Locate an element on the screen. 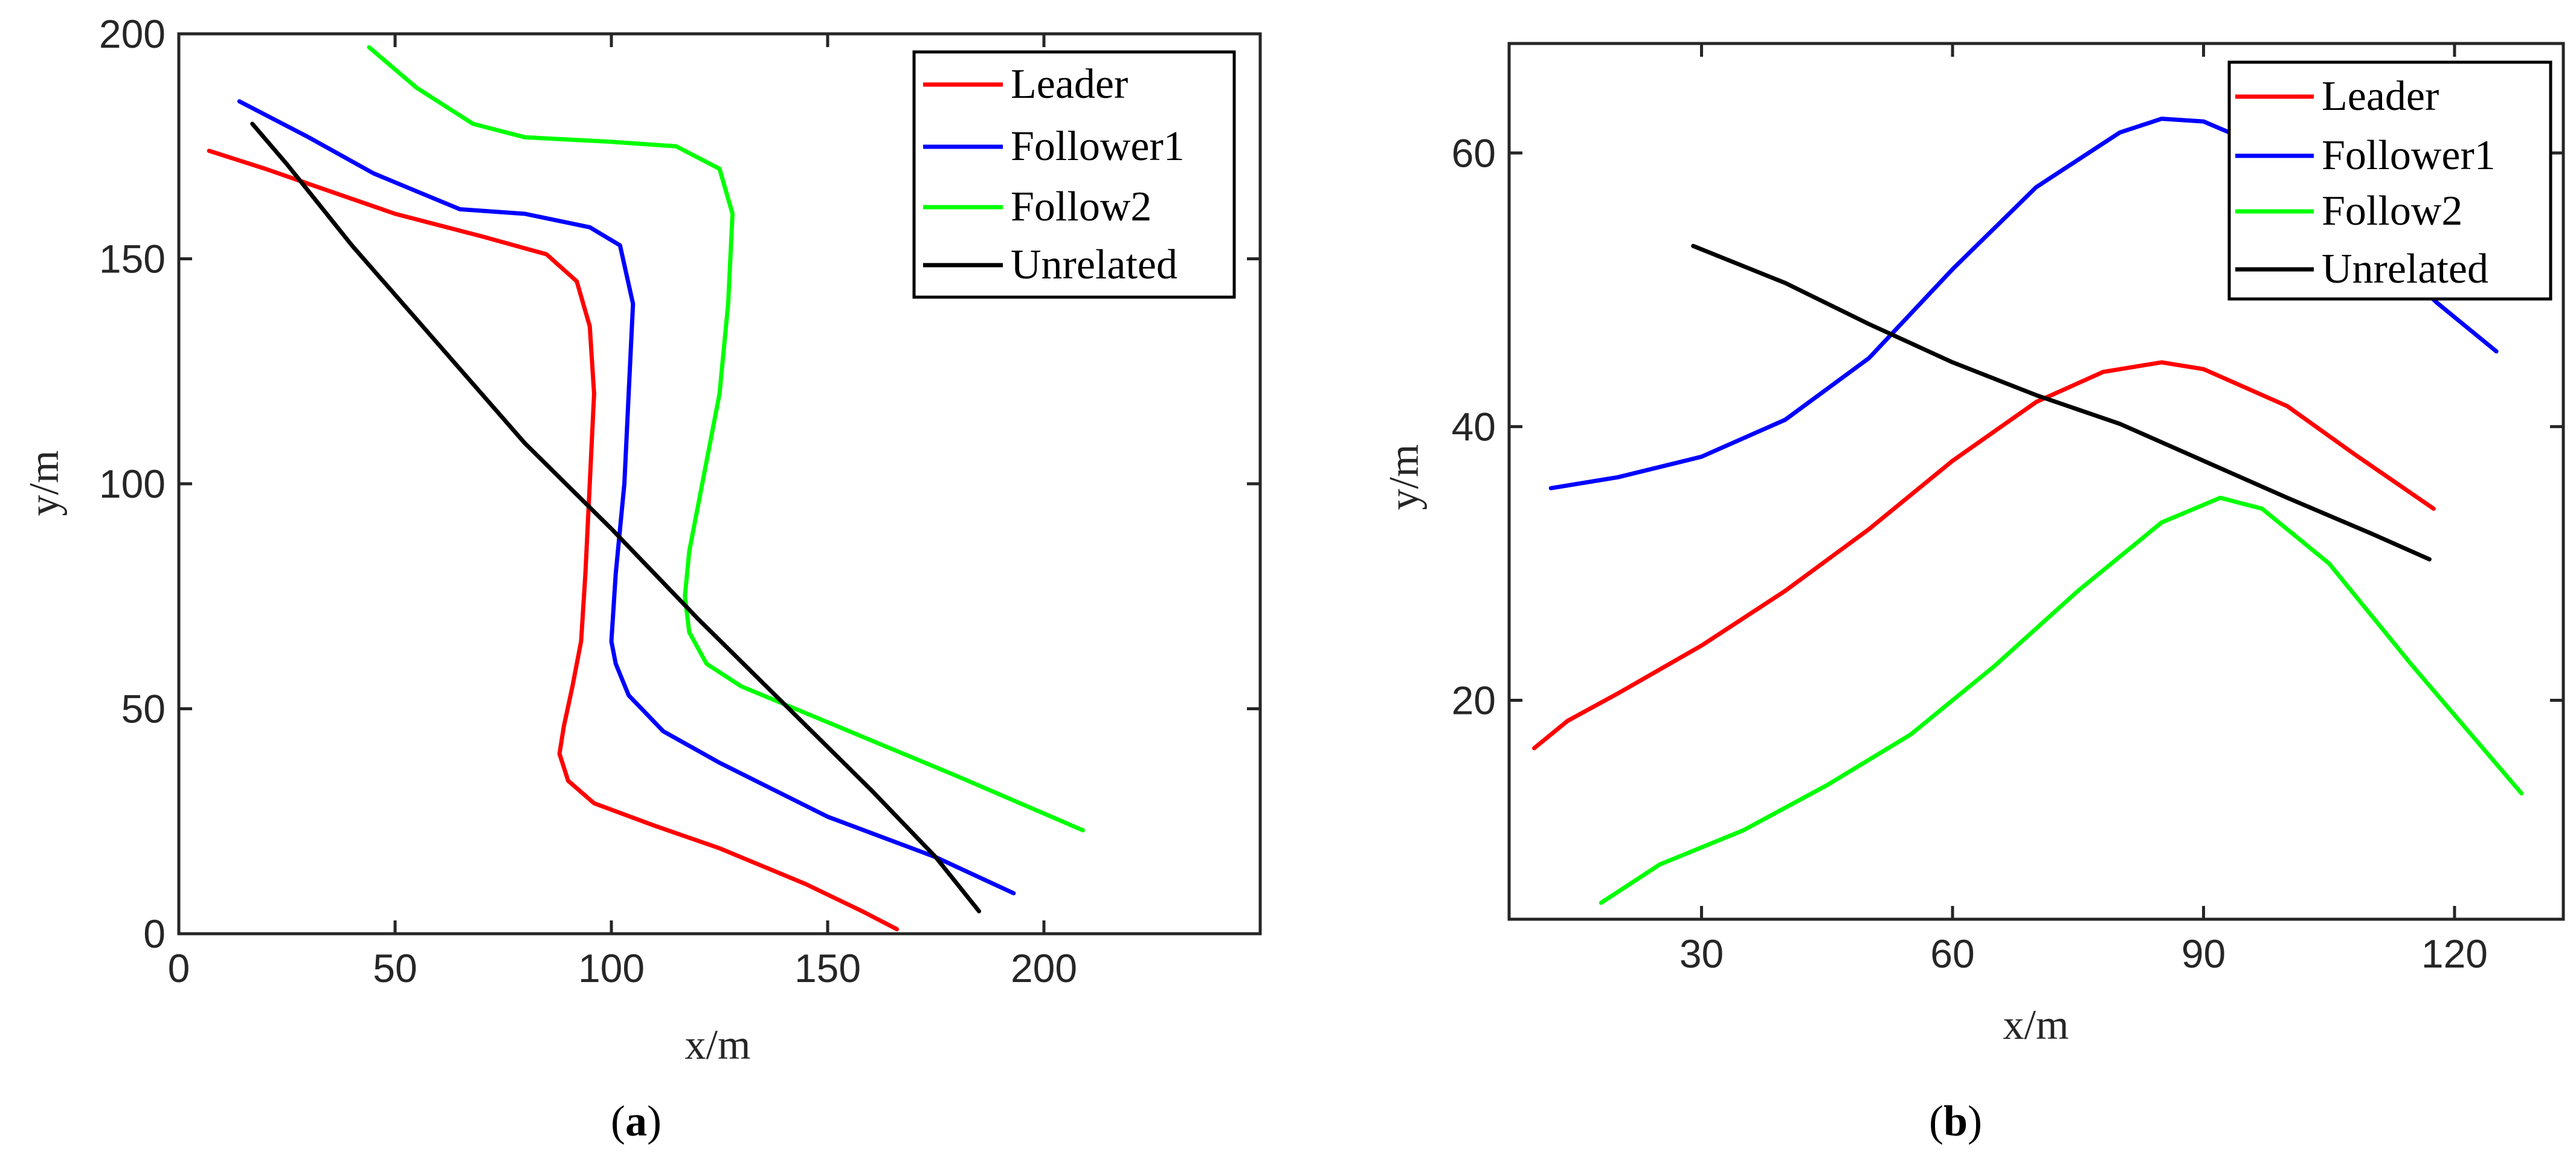 This screenshot has height=1159, width=2576. panel-a-legend-label-follower1: Follower1 is located at coordinates (1098, 146).